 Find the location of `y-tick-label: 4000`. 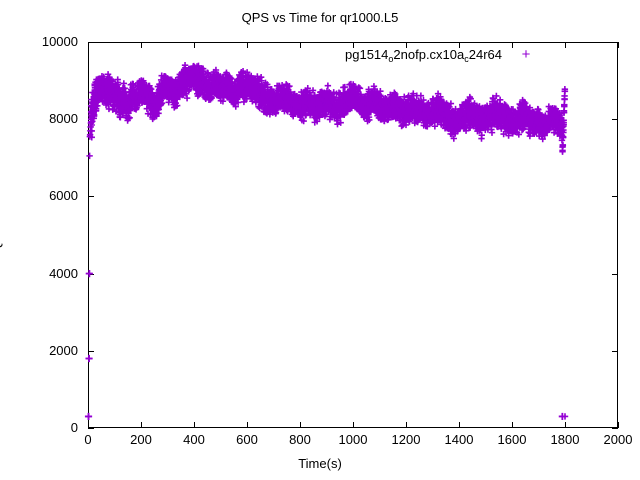

y-tick-label: 4000 is located at coordinates (63, 273).